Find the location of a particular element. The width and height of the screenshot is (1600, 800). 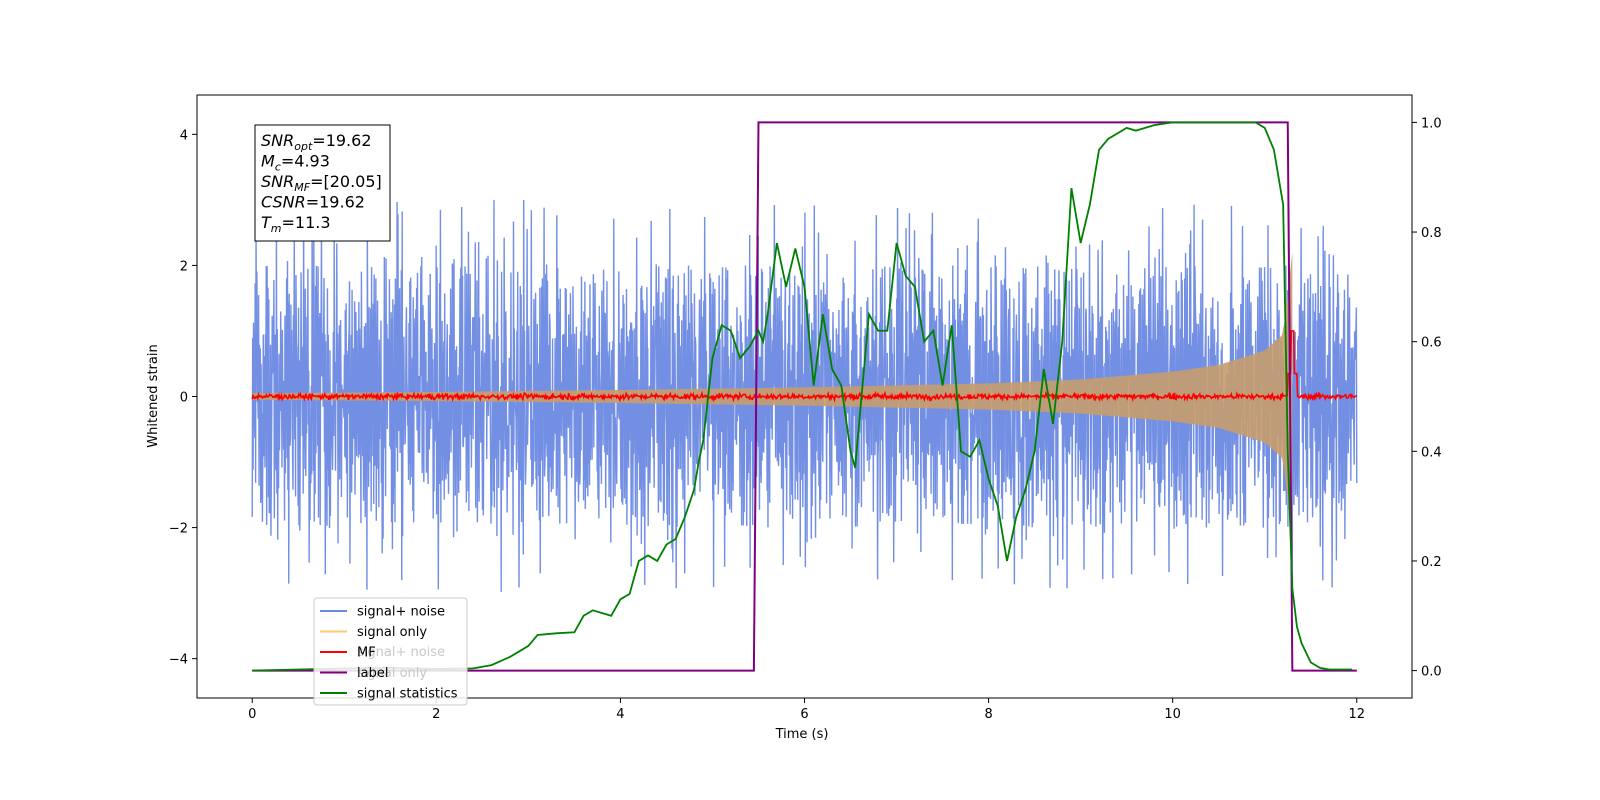

y2-tick-label: 0.4 is located at coordinates (1431, 452).